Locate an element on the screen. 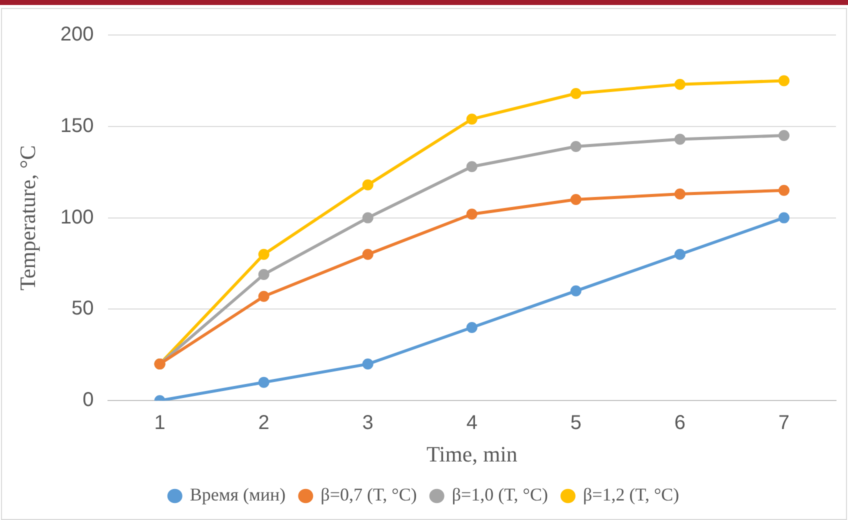 Image resolution: width=848 pixels, height=520 pixels. x-tick-label: 6 is located at coordinates (680, 423).